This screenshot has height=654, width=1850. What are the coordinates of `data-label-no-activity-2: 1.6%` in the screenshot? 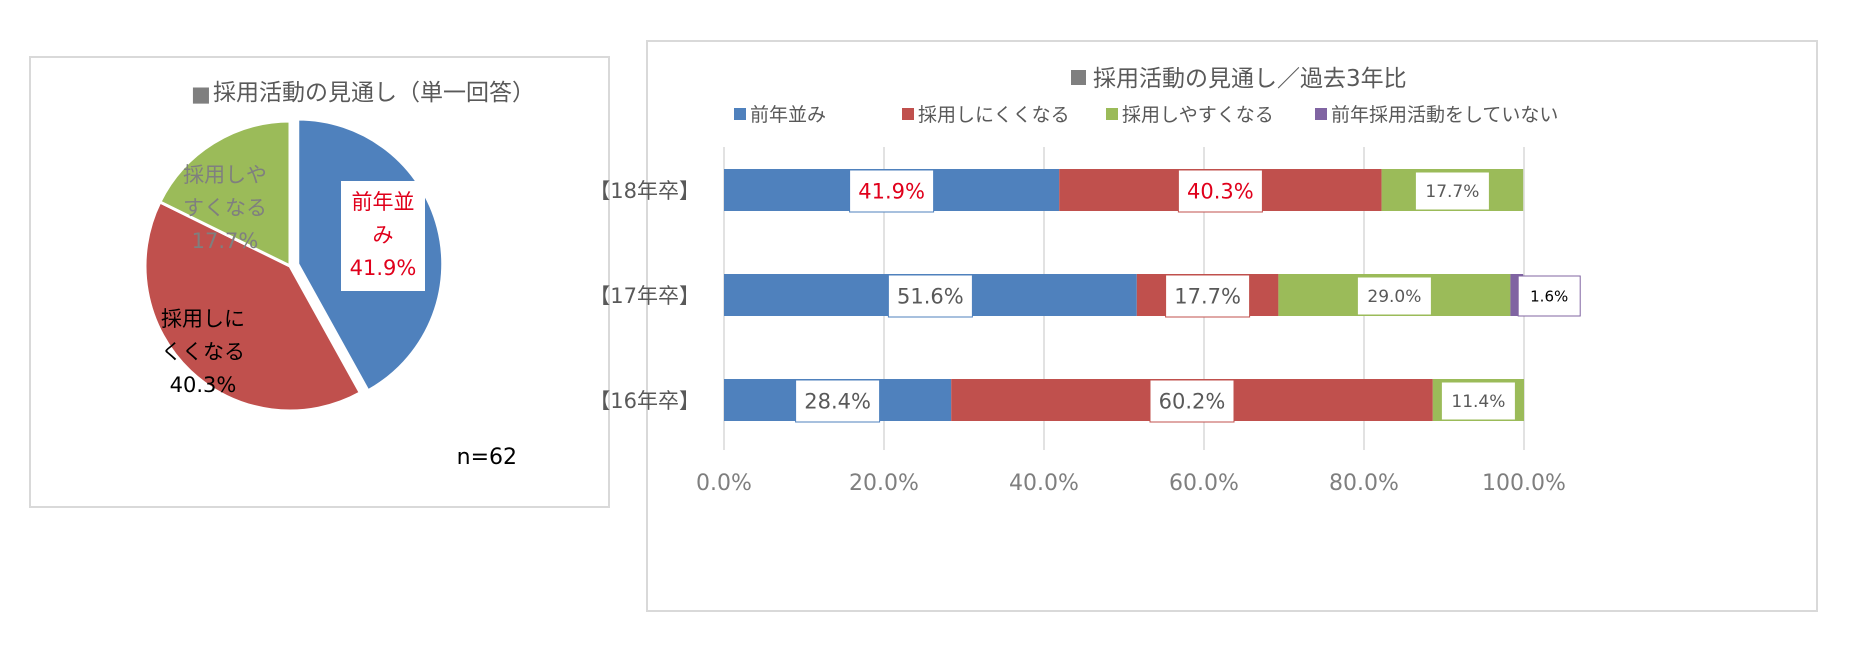 It's located at (1549, 296).